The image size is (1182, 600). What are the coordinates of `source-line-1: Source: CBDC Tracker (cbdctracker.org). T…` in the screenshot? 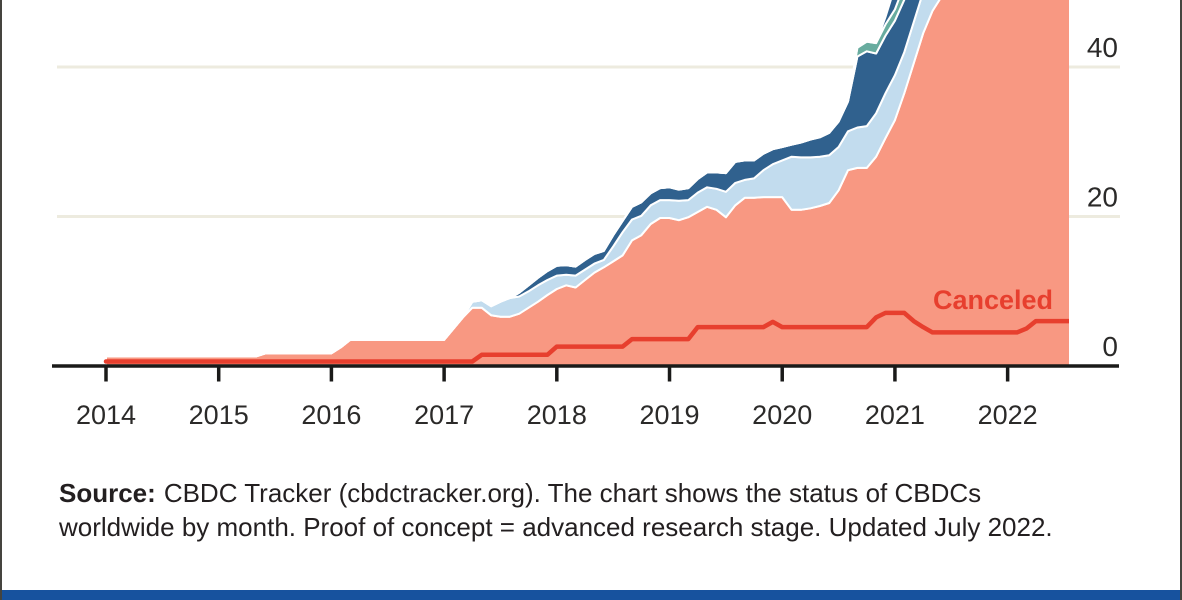 It's located at (599, 493).